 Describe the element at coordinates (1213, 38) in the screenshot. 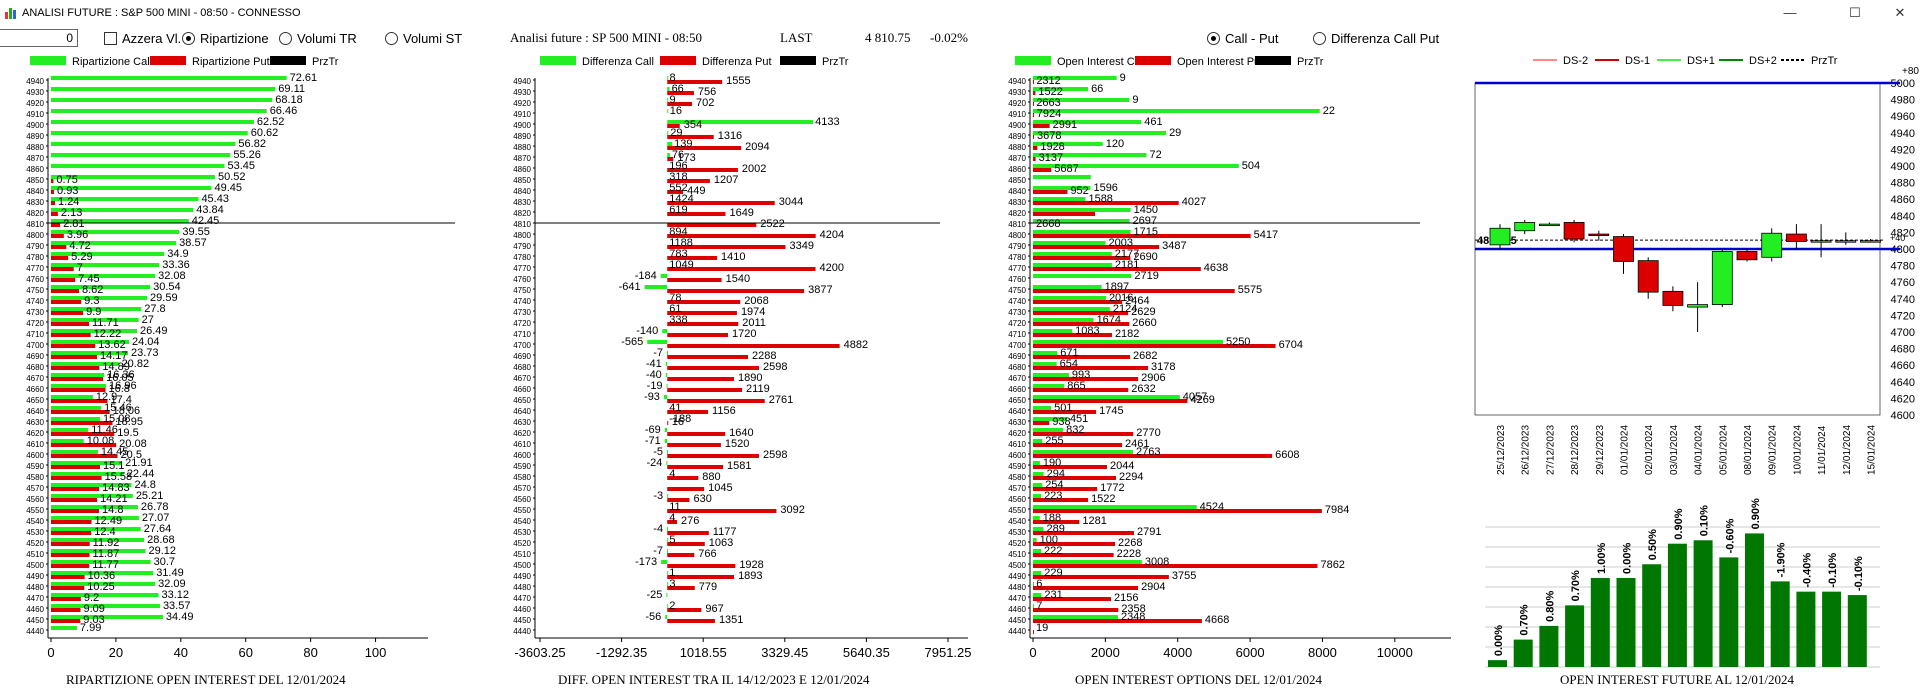

I see `call-put-radio` at that location.